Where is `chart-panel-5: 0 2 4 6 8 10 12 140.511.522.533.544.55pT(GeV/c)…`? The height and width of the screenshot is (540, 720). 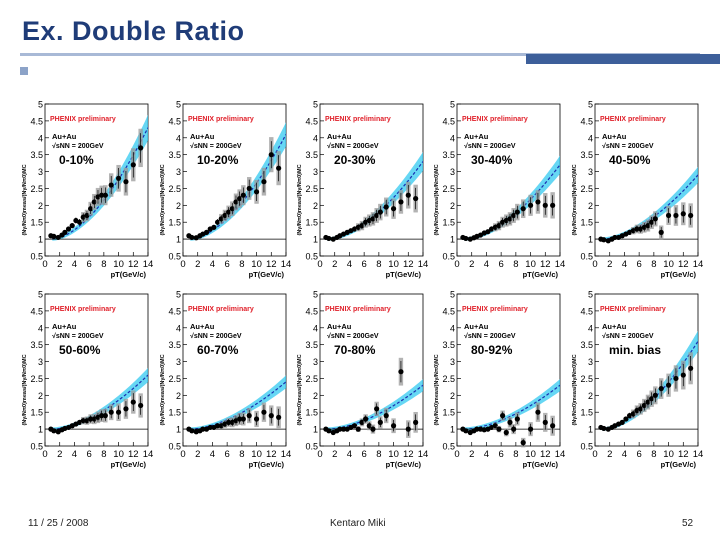
chart-panel-5: 0 2 4 6 8 10 12 140.511.522.533.544.55pT(GeV/c)… is located at coordinates (637, 190).